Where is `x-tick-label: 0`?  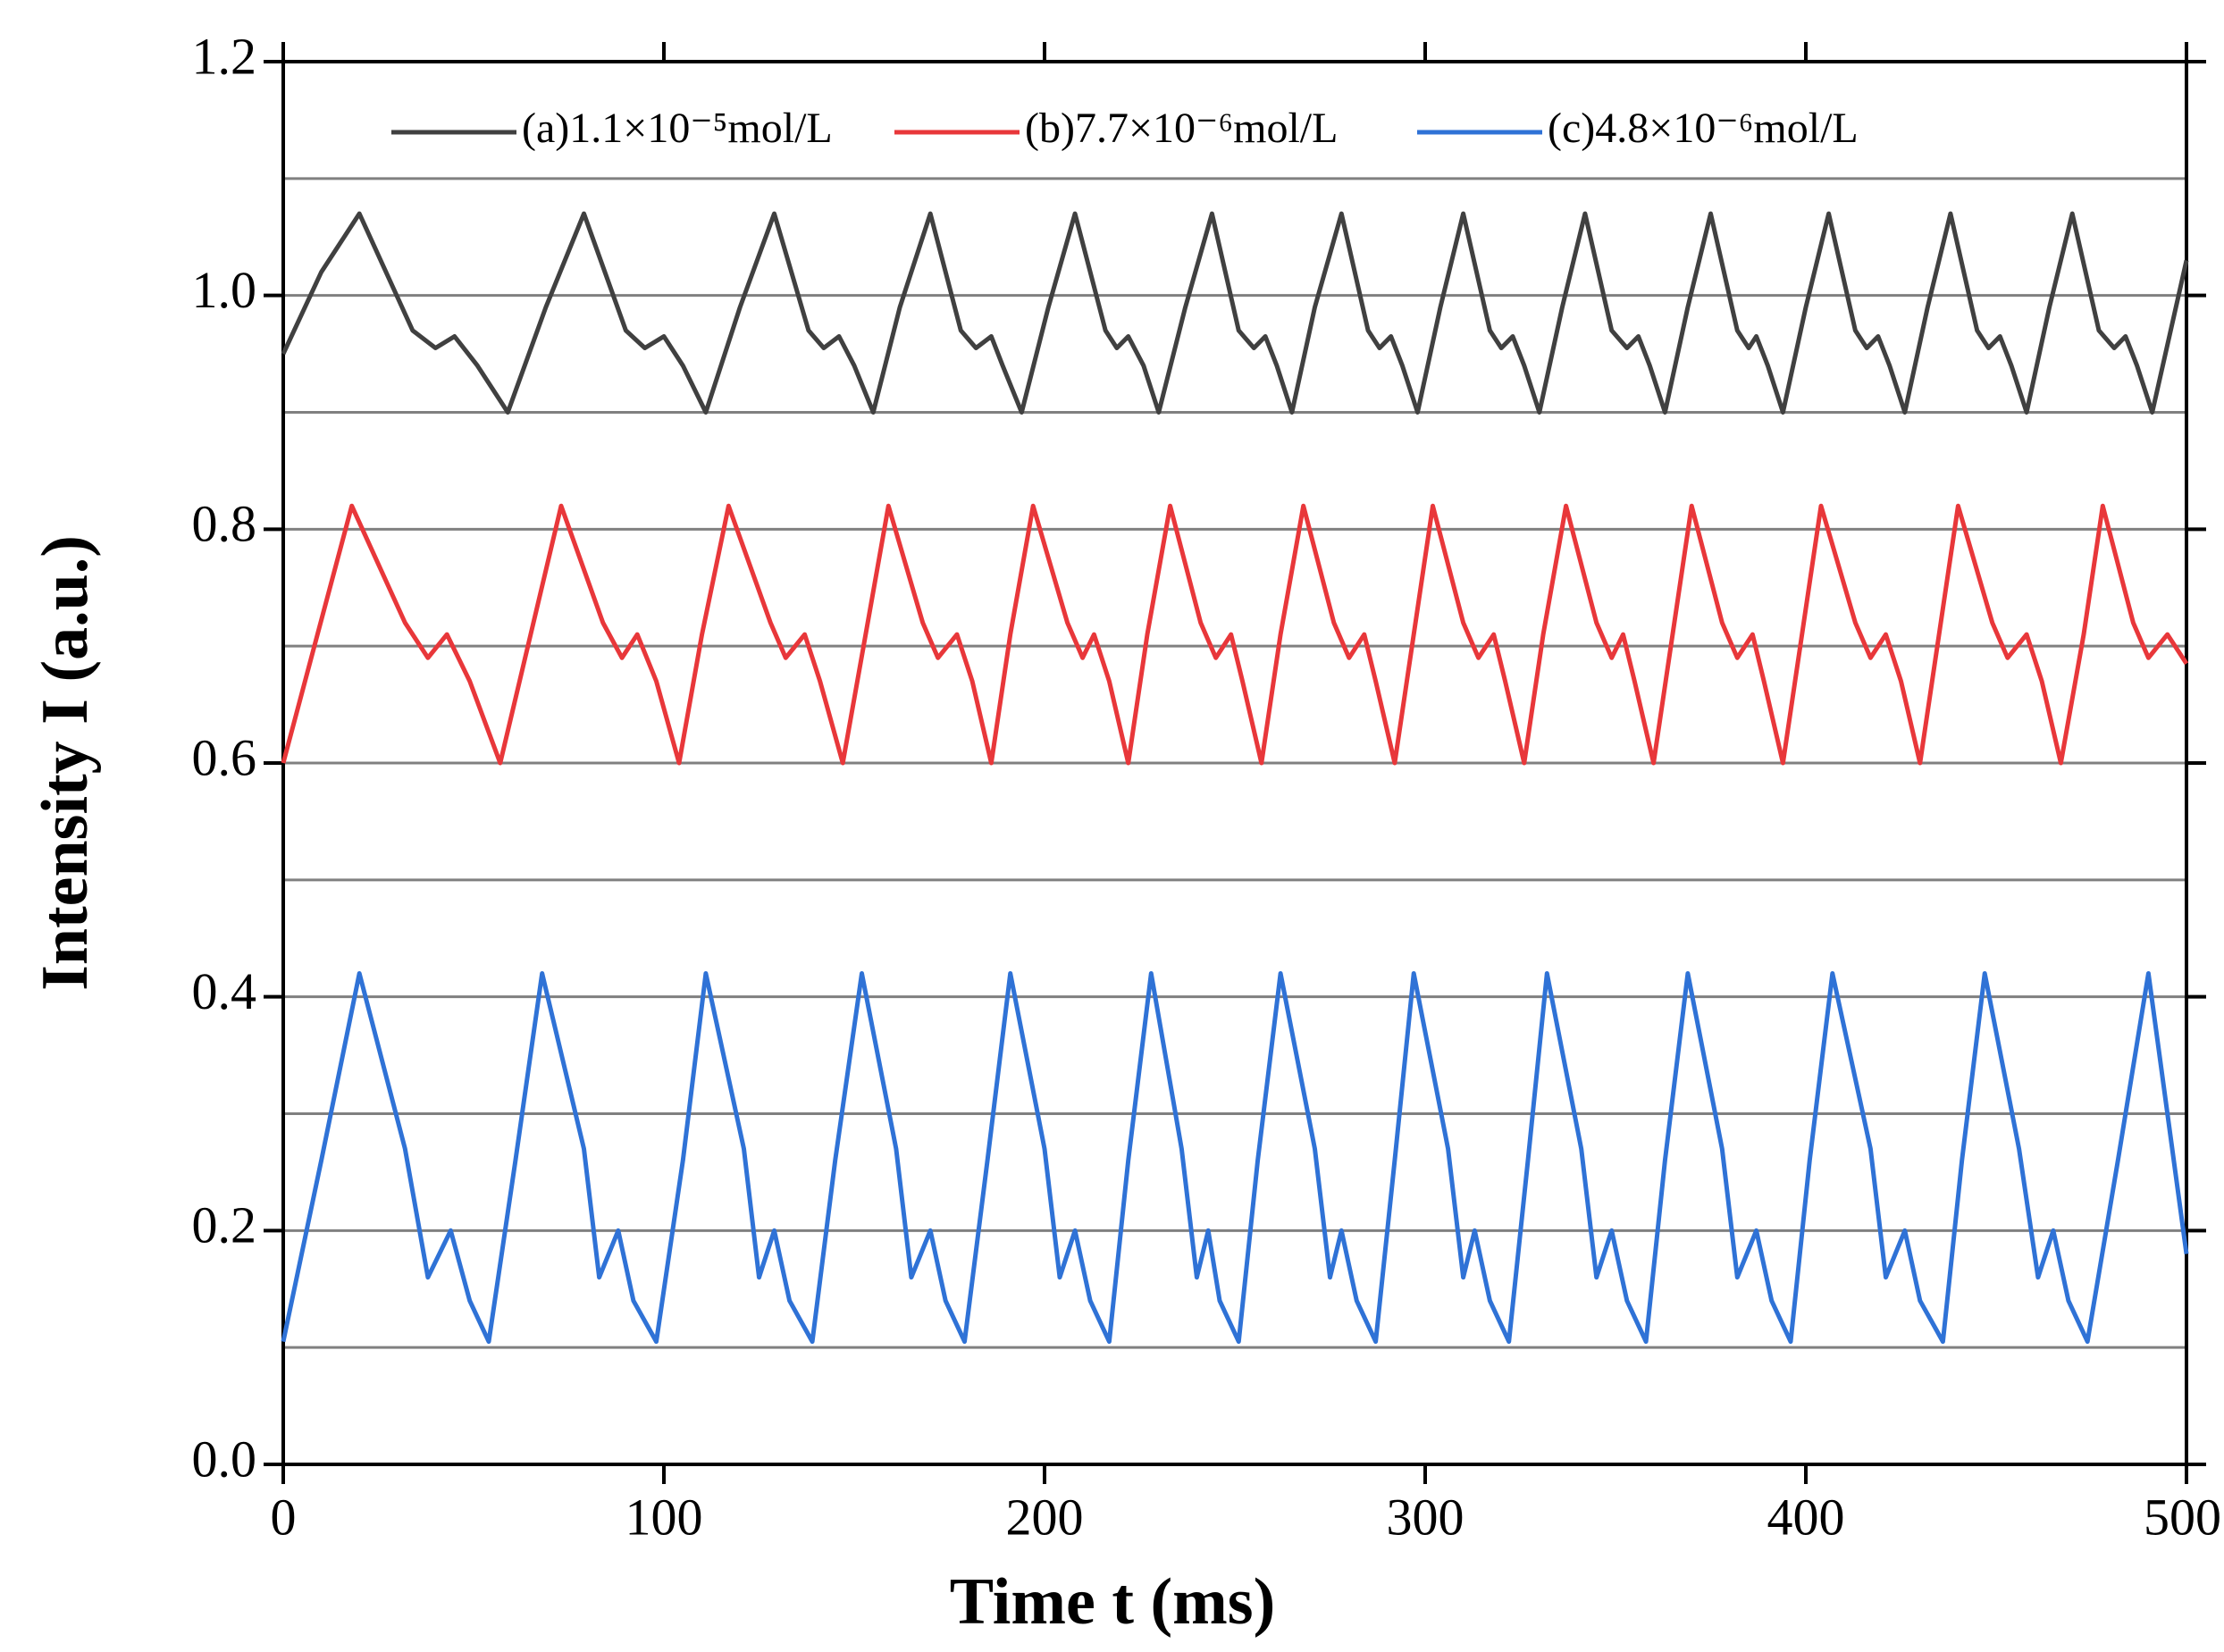
x-tick-label: 0 is located at coordinates (284, 1517).